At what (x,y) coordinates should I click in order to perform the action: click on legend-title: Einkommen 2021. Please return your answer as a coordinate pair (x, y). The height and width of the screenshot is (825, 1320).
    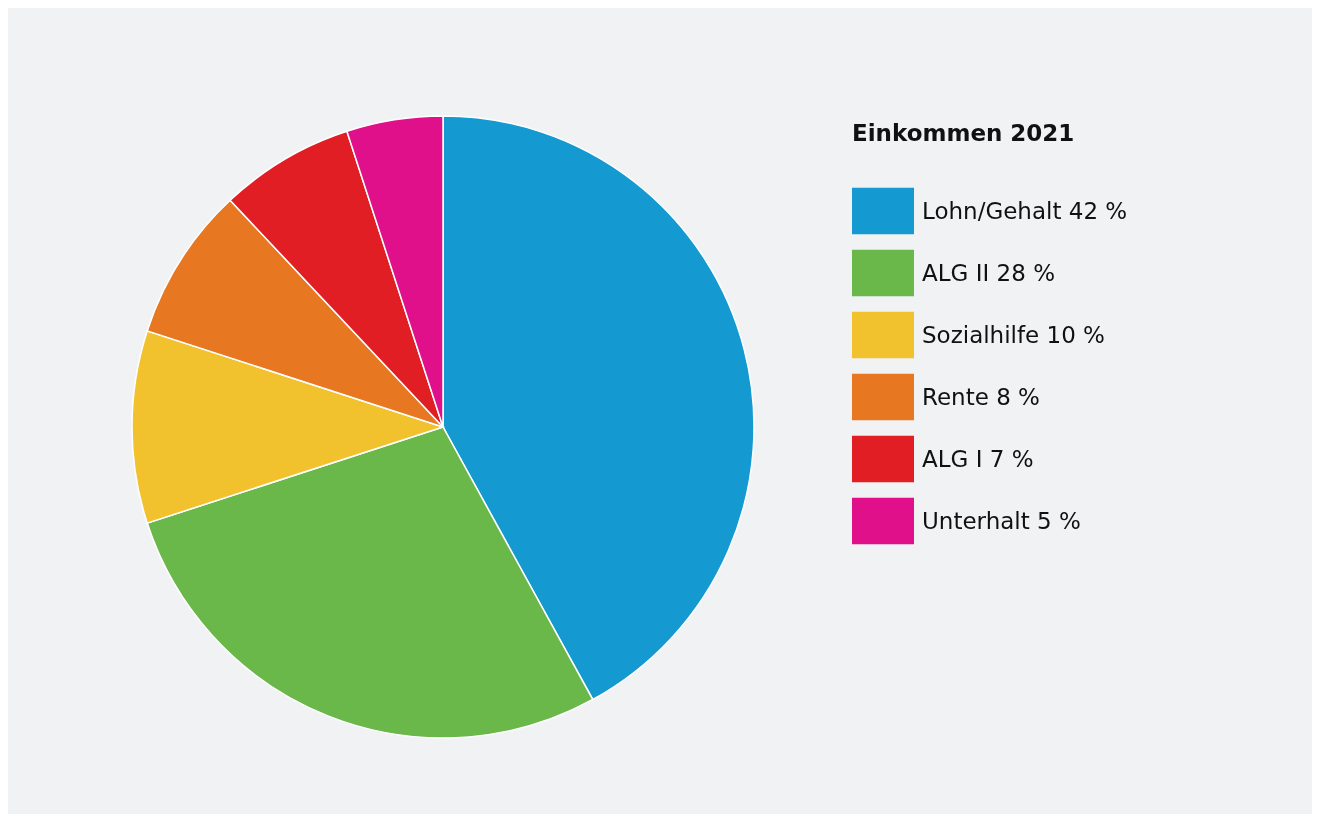
    Looking at the image, I should click on (963, 133).